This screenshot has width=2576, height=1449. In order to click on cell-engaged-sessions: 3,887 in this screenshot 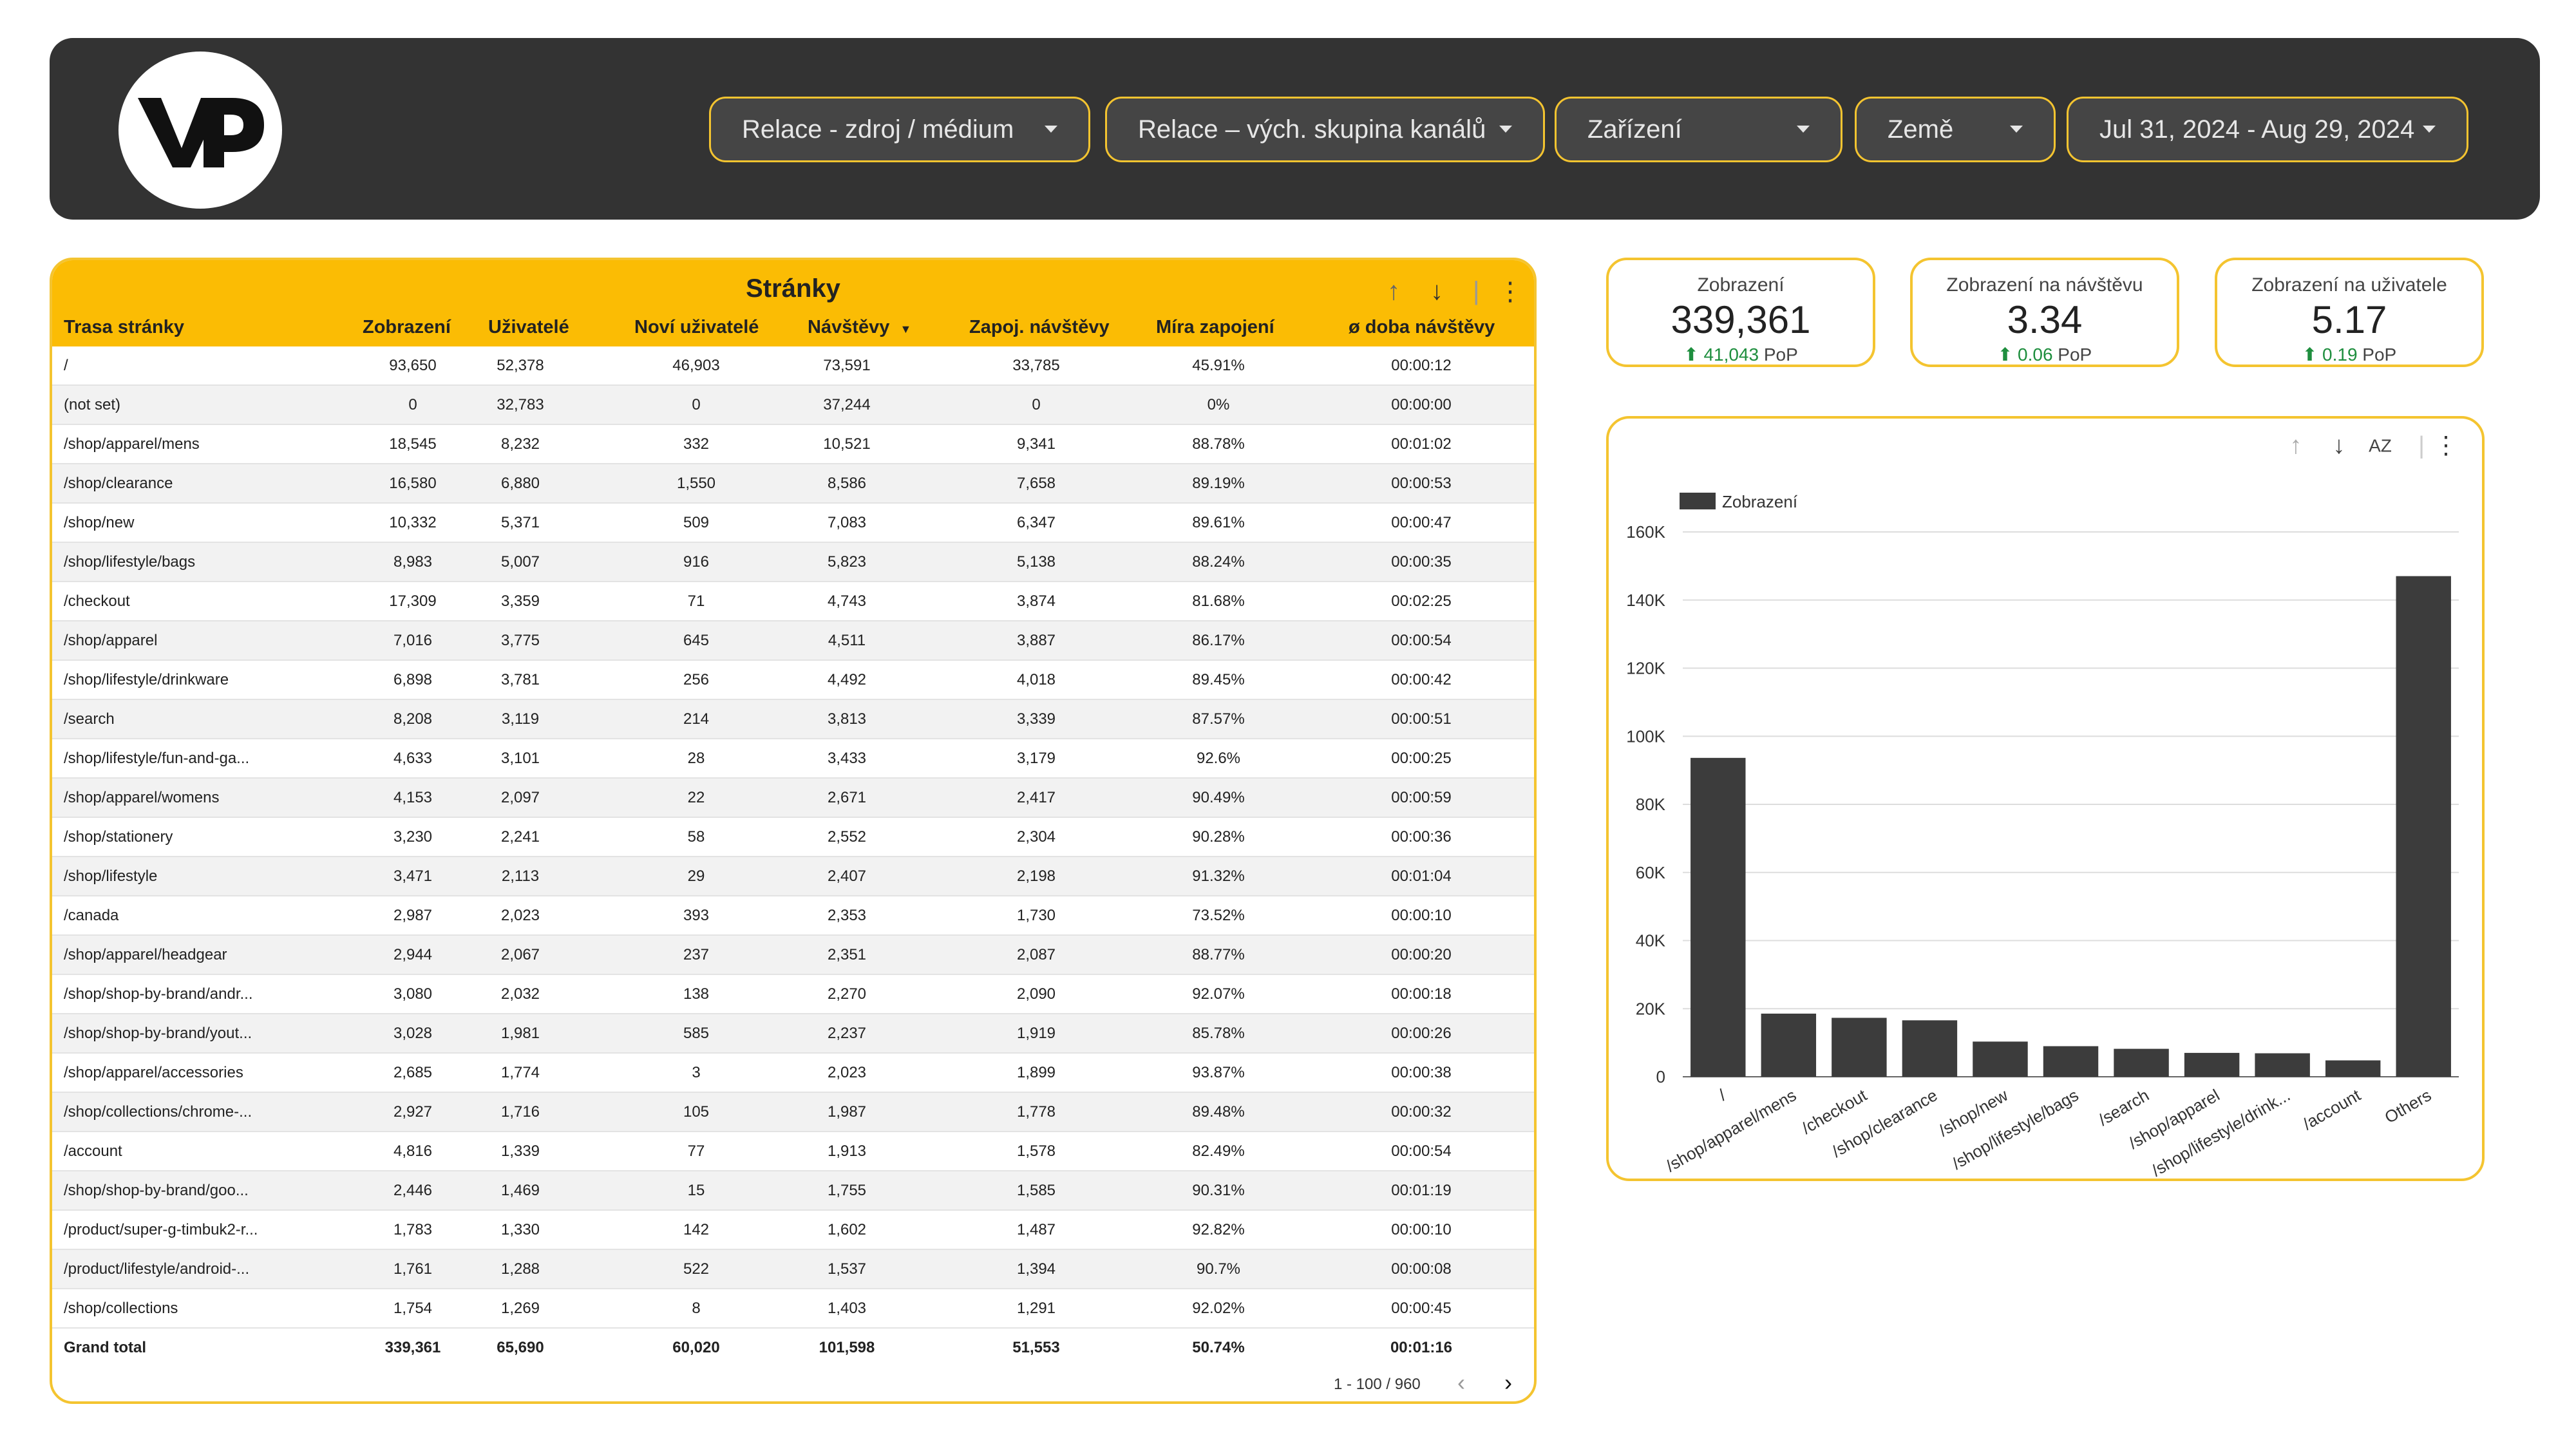, I will do `click(1036, 640)`.